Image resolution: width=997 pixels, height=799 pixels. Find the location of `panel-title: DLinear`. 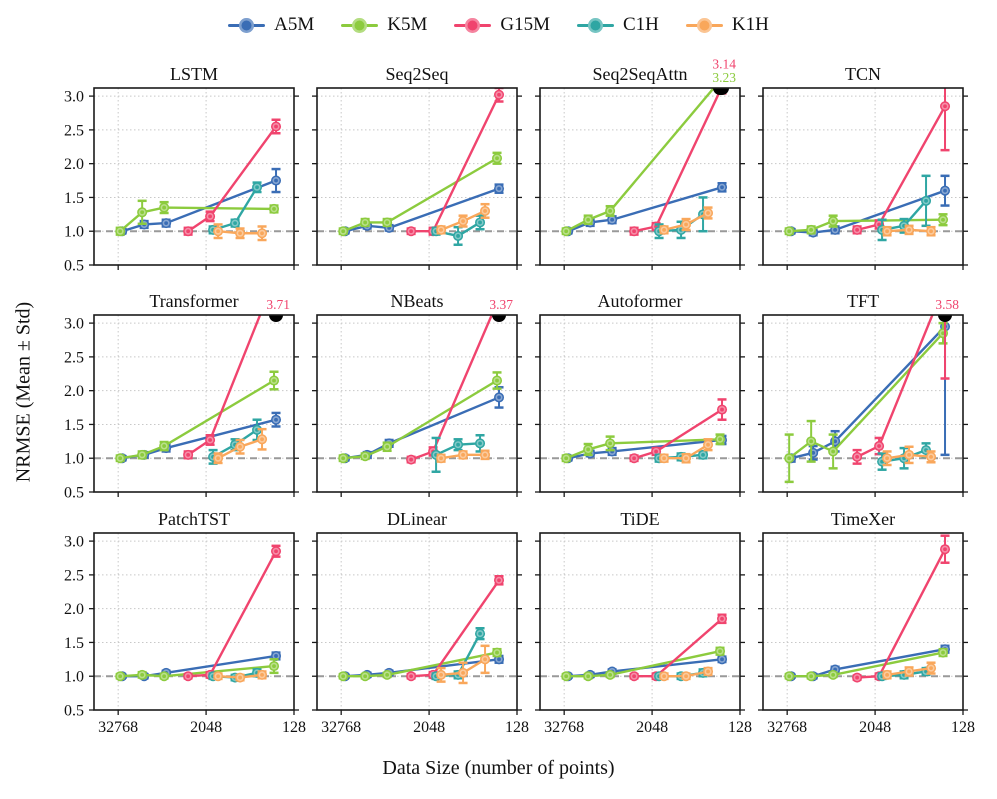

panel-title: DLinear is located at coordinates (417, 519).